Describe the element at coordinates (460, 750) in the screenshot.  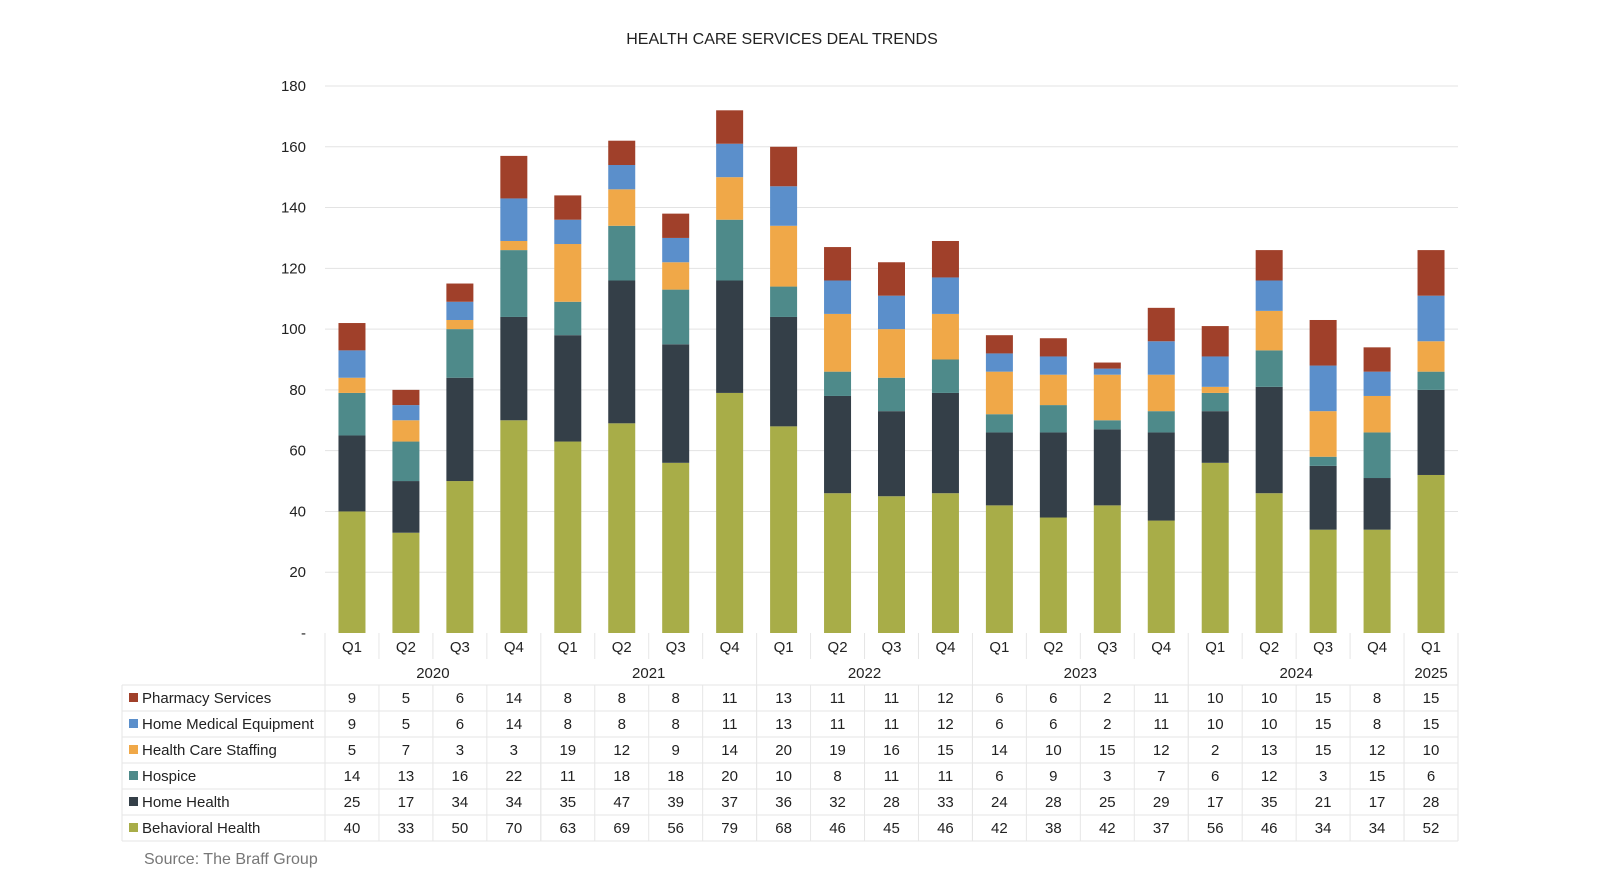
I see `table-cell: 3` at that location.